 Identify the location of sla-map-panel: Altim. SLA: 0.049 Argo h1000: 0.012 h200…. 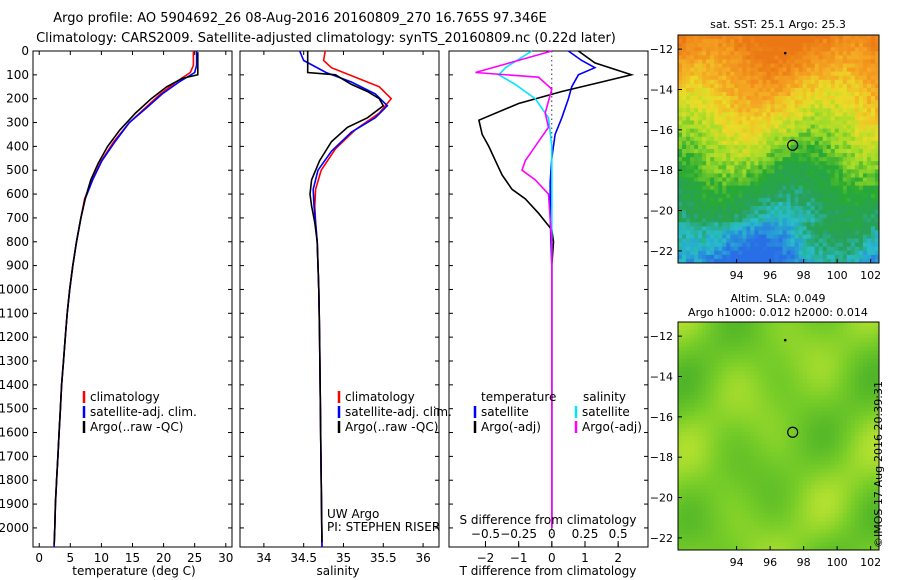
(765, 430).